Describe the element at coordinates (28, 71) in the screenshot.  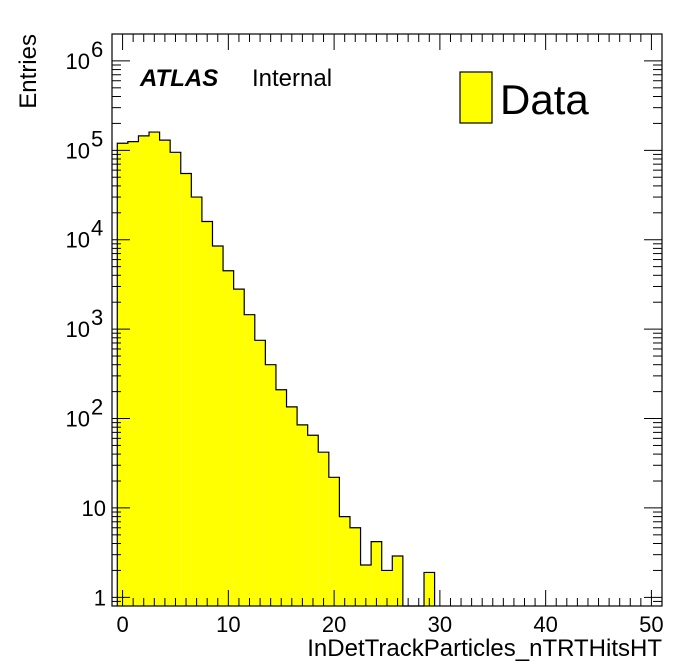
I see `y-axis-title: Entries` at that location.